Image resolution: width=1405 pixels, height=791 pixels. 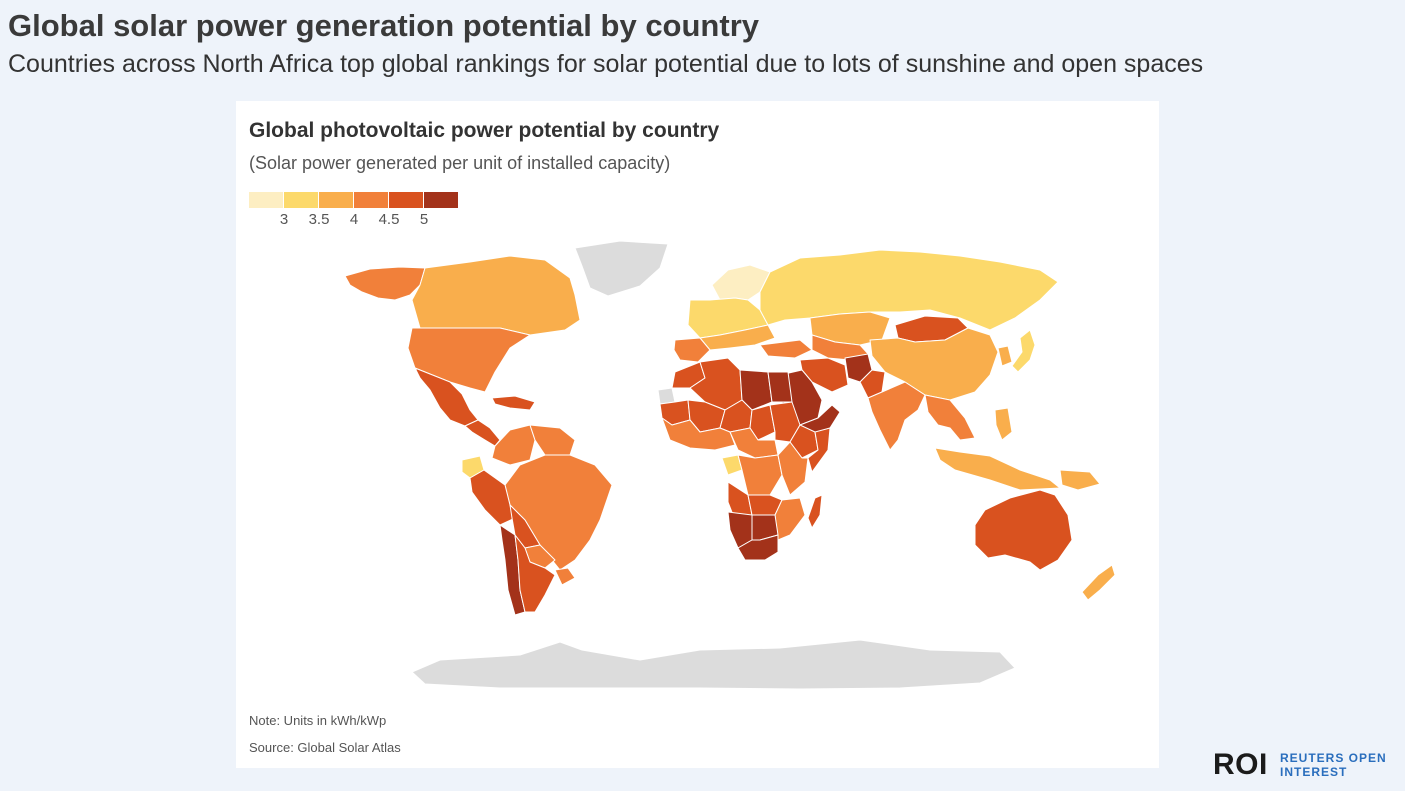 I want to click on brand-line-2: INTEREST, so click(x=1314, y=772).